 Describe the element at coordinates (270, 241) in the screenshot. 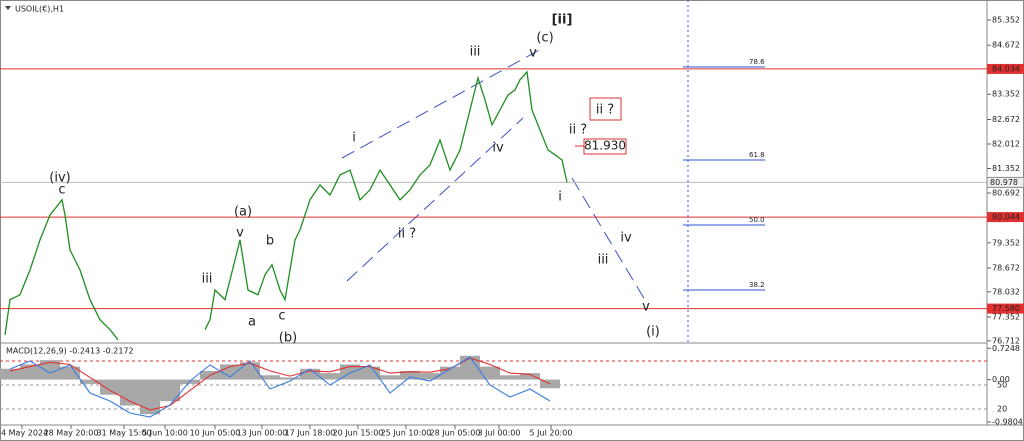

I see `wave-label: b` at that location.